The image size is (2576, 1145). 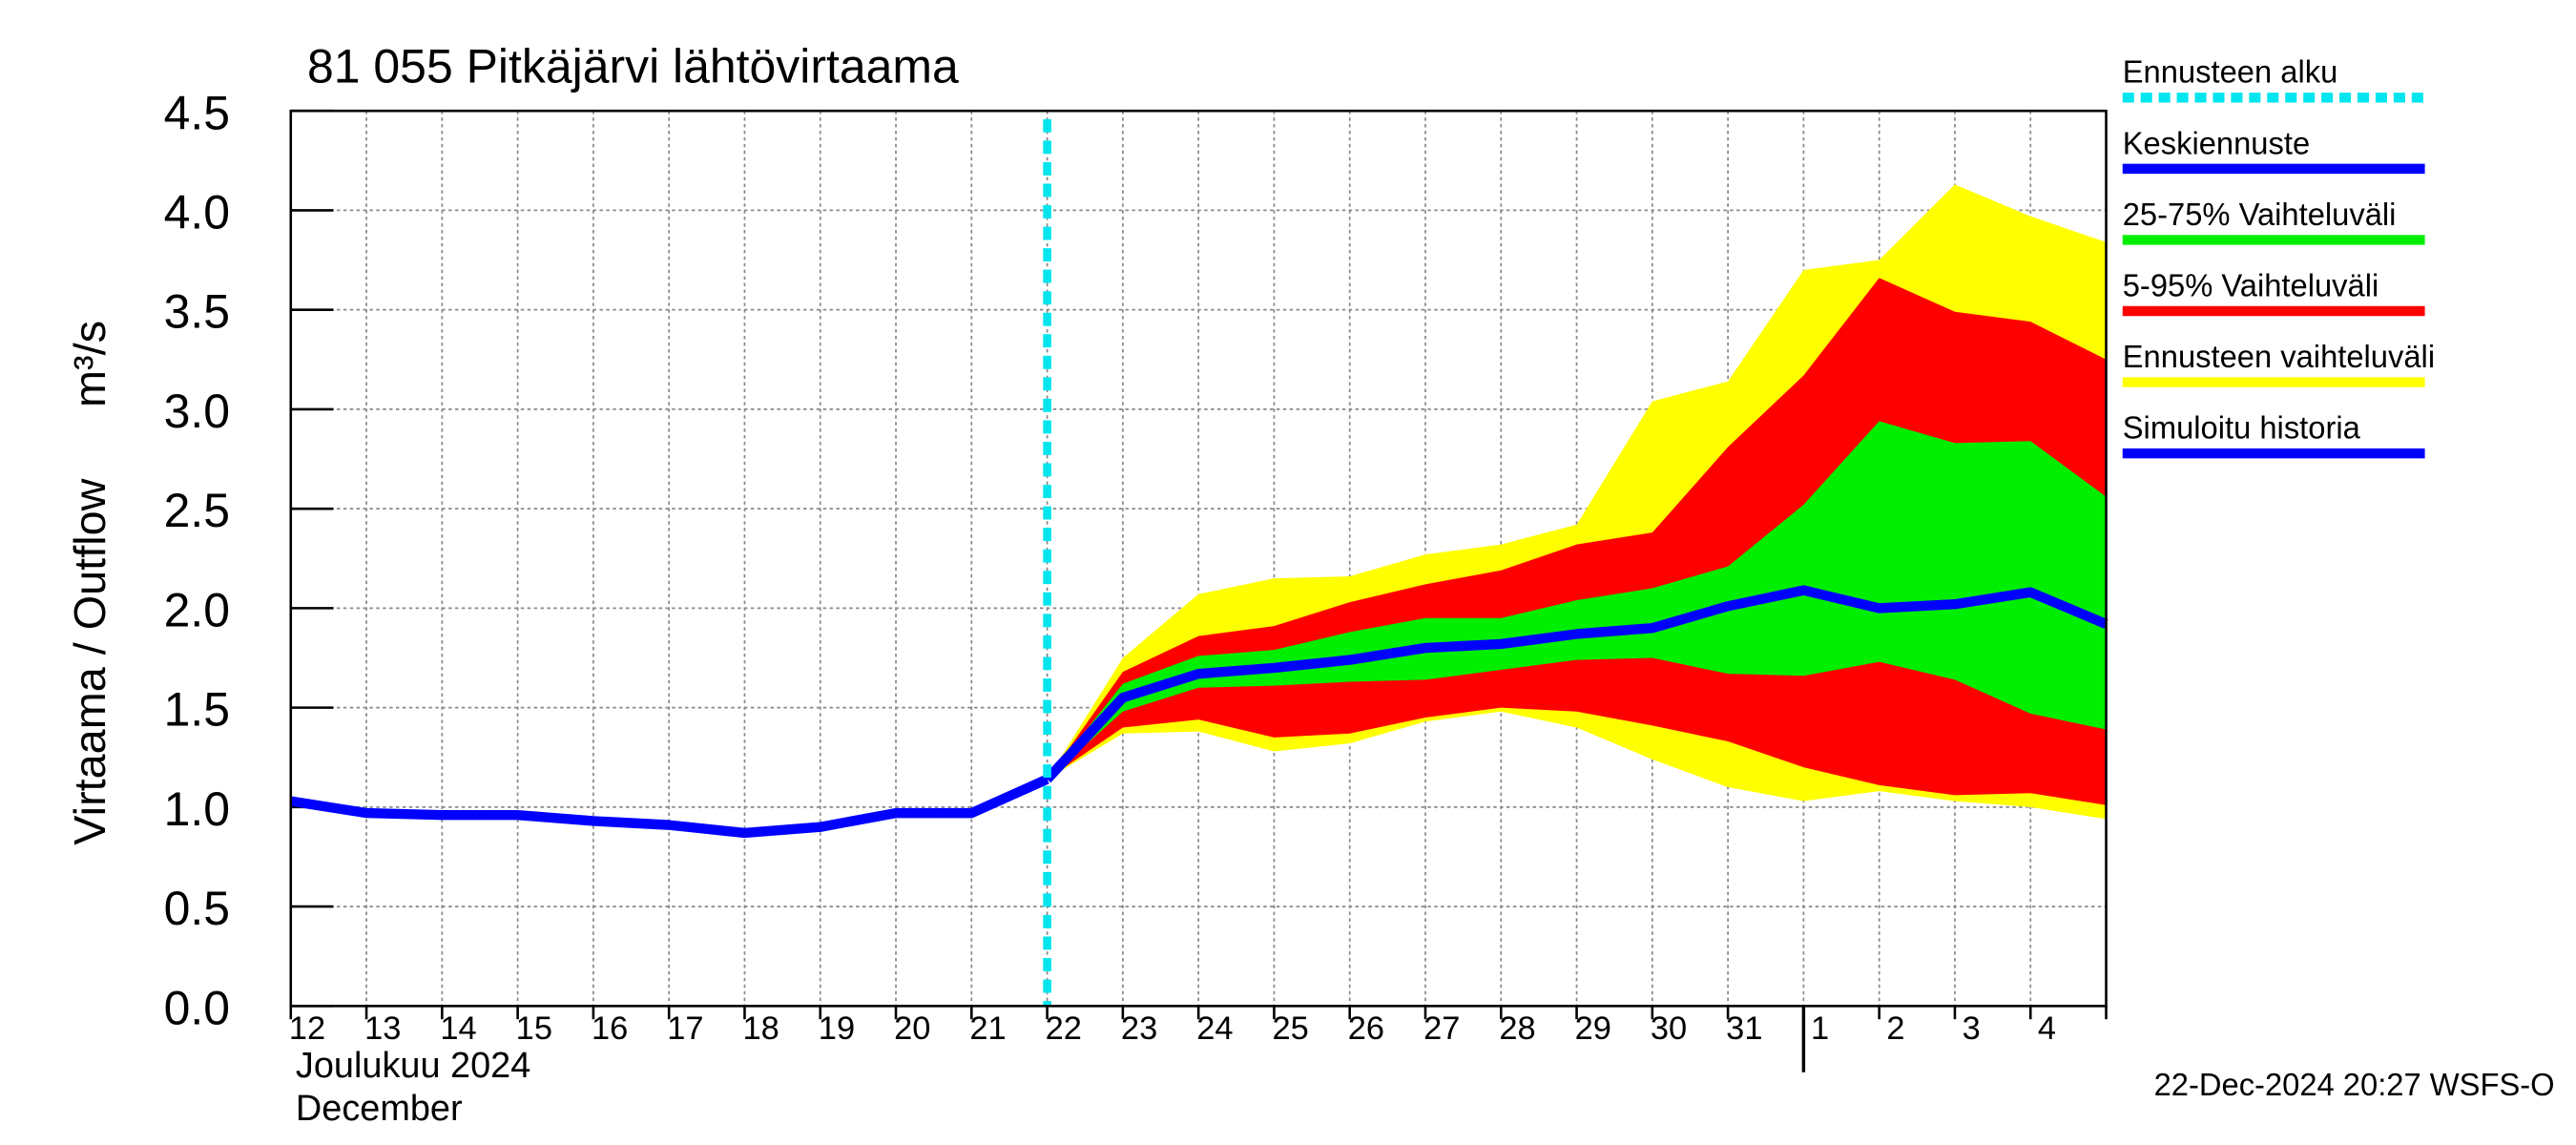 I want to click on x-tick-label: 16, so click(x=610, y=1029).